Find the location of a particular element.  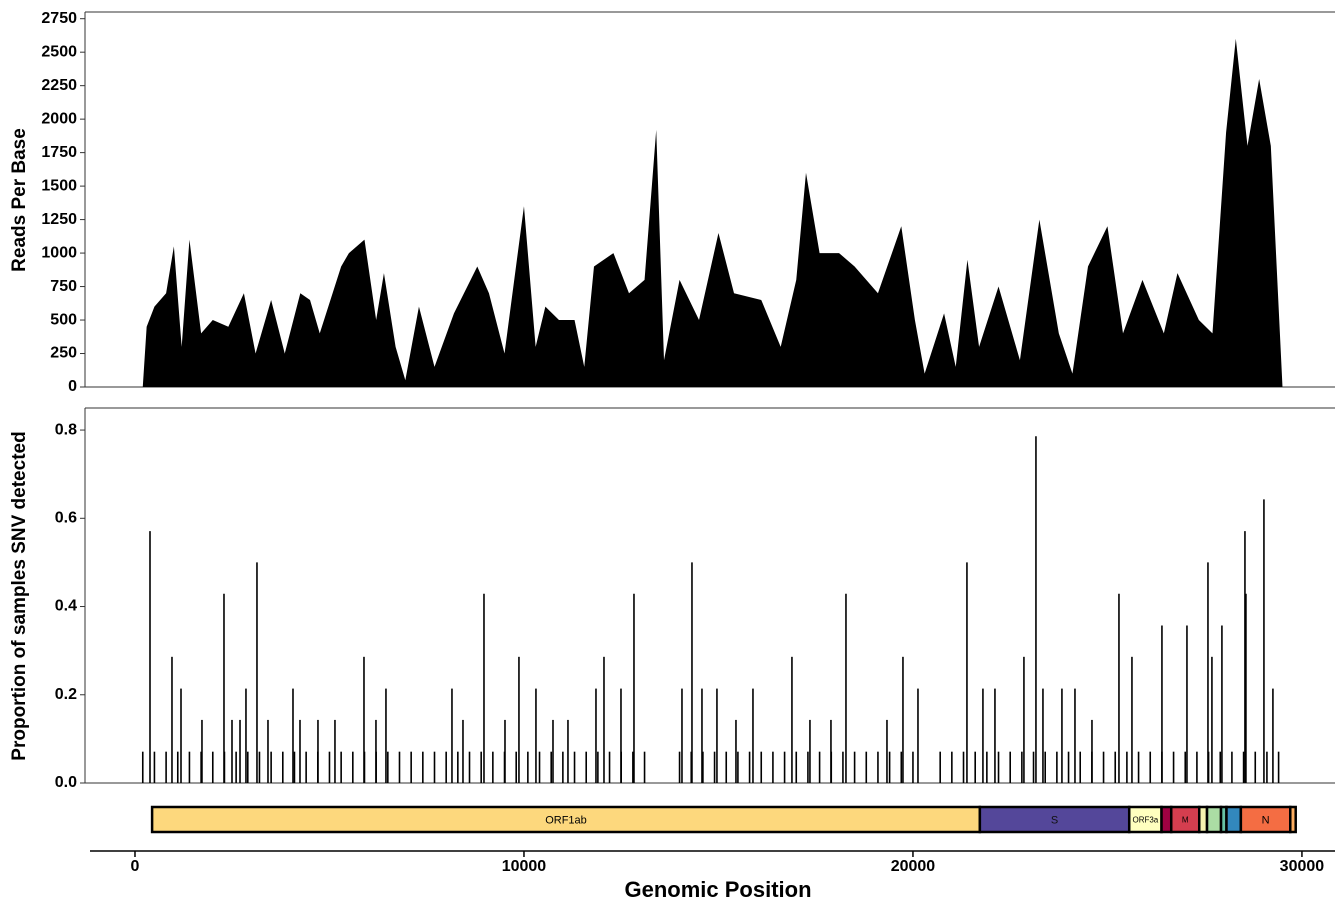

y-tick-label: 750 is located at coordinates (63, 286).